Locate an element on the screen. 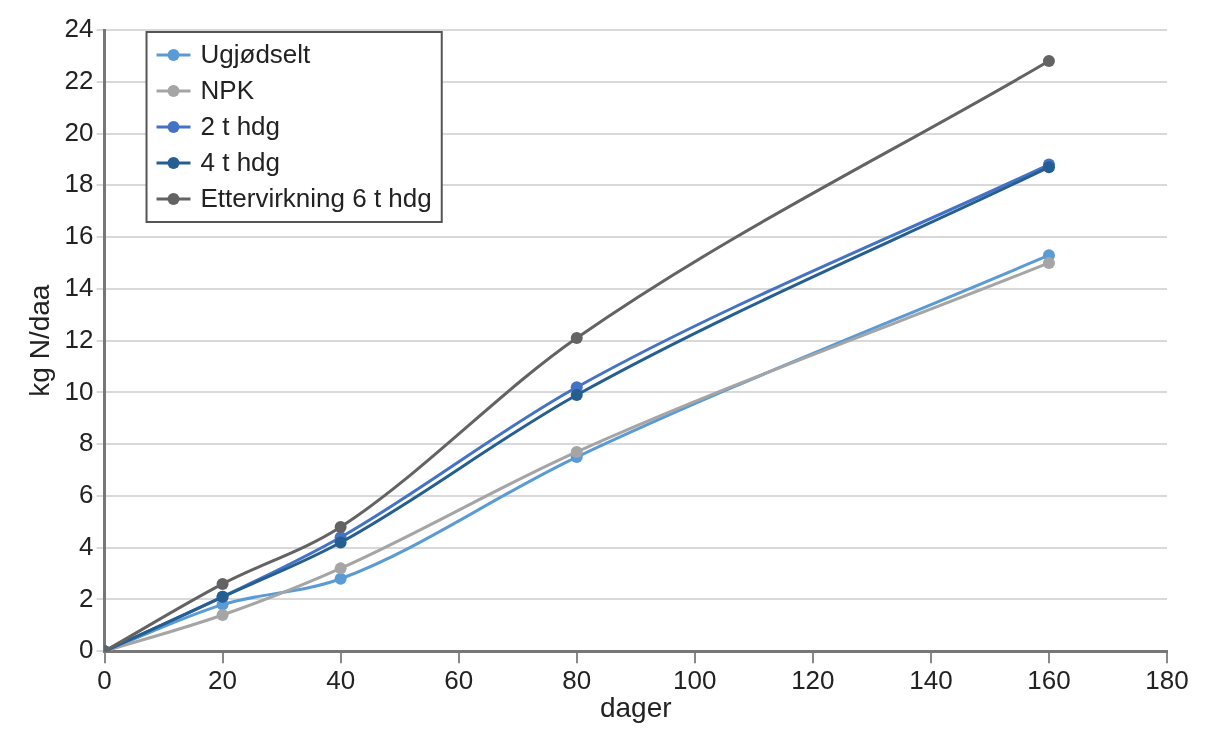  y-tick-label: 16 is located at coordinates (79, 235).